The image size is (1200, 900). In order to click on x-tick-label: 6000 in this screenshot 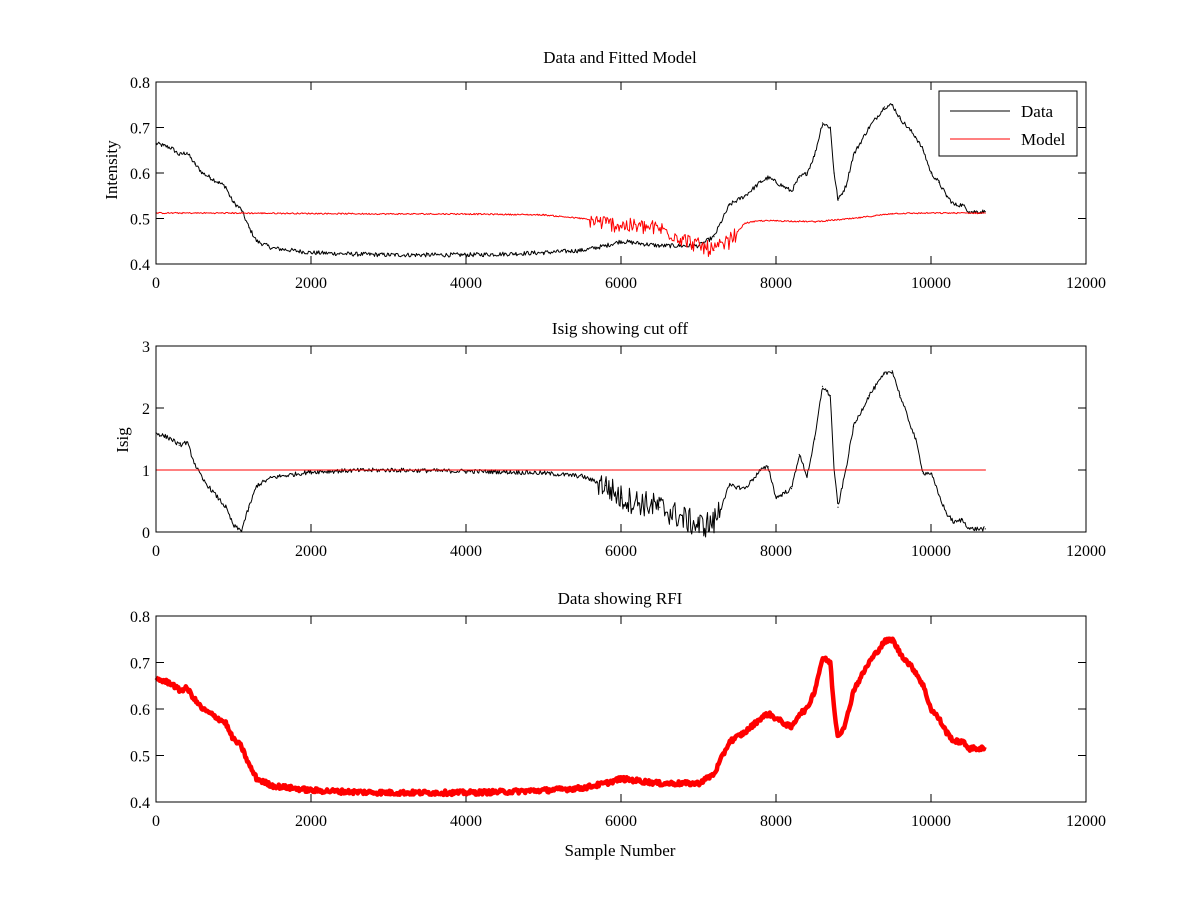, I will do `click(621, 821)`.